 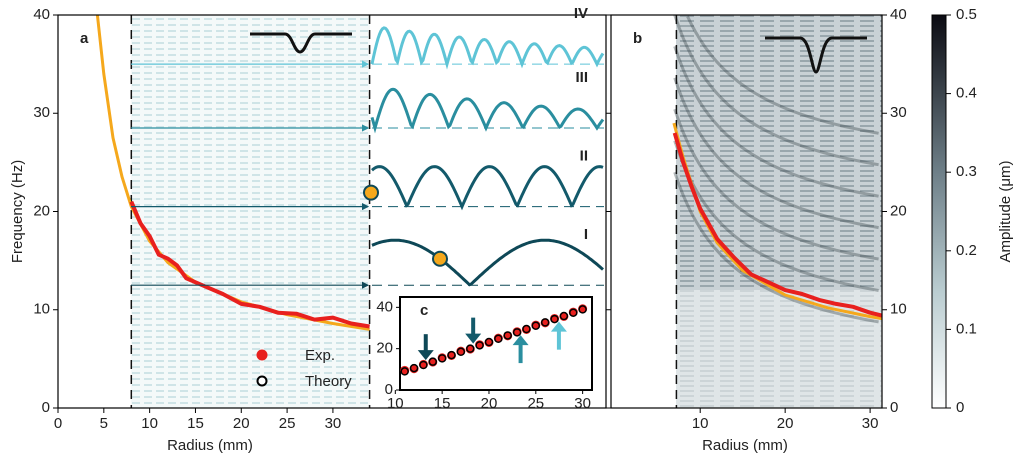 What do you see at coordinates (584, 156) in the screenshot?
I see `mode-label: II` at bounding box center [584, 156].